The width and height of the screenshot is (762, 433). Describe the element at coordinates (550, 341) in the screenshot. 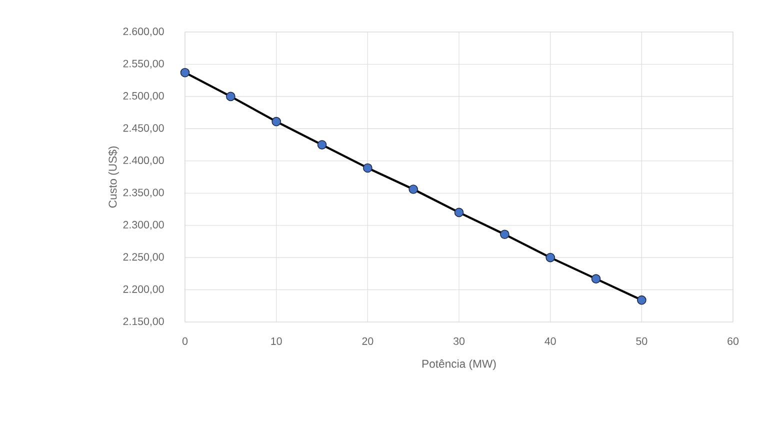

I see `x-tick-label: 40` at that location.